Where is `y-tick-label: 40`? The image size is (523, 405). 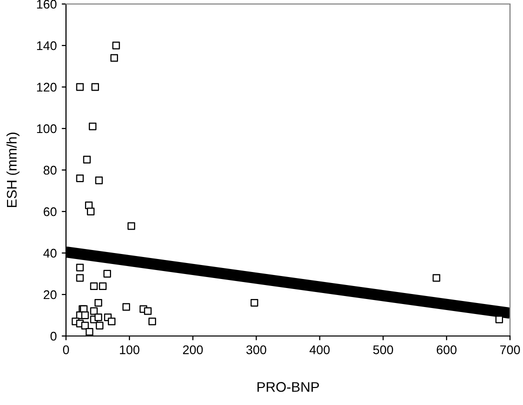
y-tick-label: 40 is located at coordinates (49, 253).